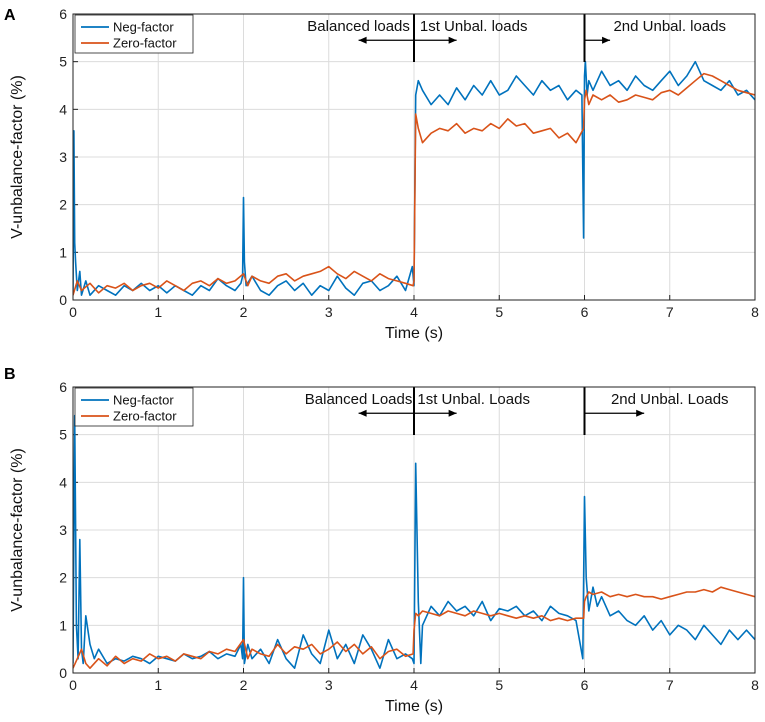 The image size is (765, 722). Describe the element at coordinates (414, 628) in the screenshot. I see `series-line-zero-factor` at that location.